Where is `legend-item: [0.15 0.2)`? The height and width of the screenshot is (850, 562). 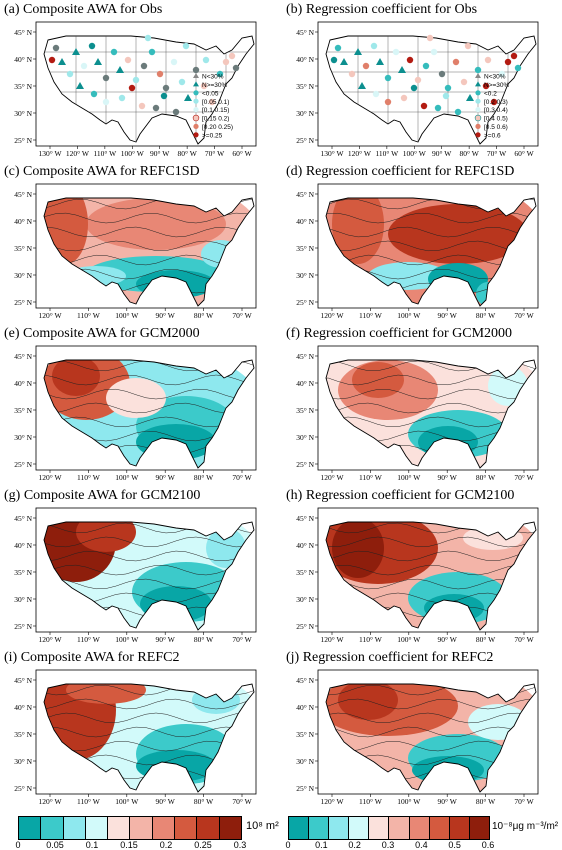
legend-item: [0.15 0.2) is located at coordinates (215, 119).